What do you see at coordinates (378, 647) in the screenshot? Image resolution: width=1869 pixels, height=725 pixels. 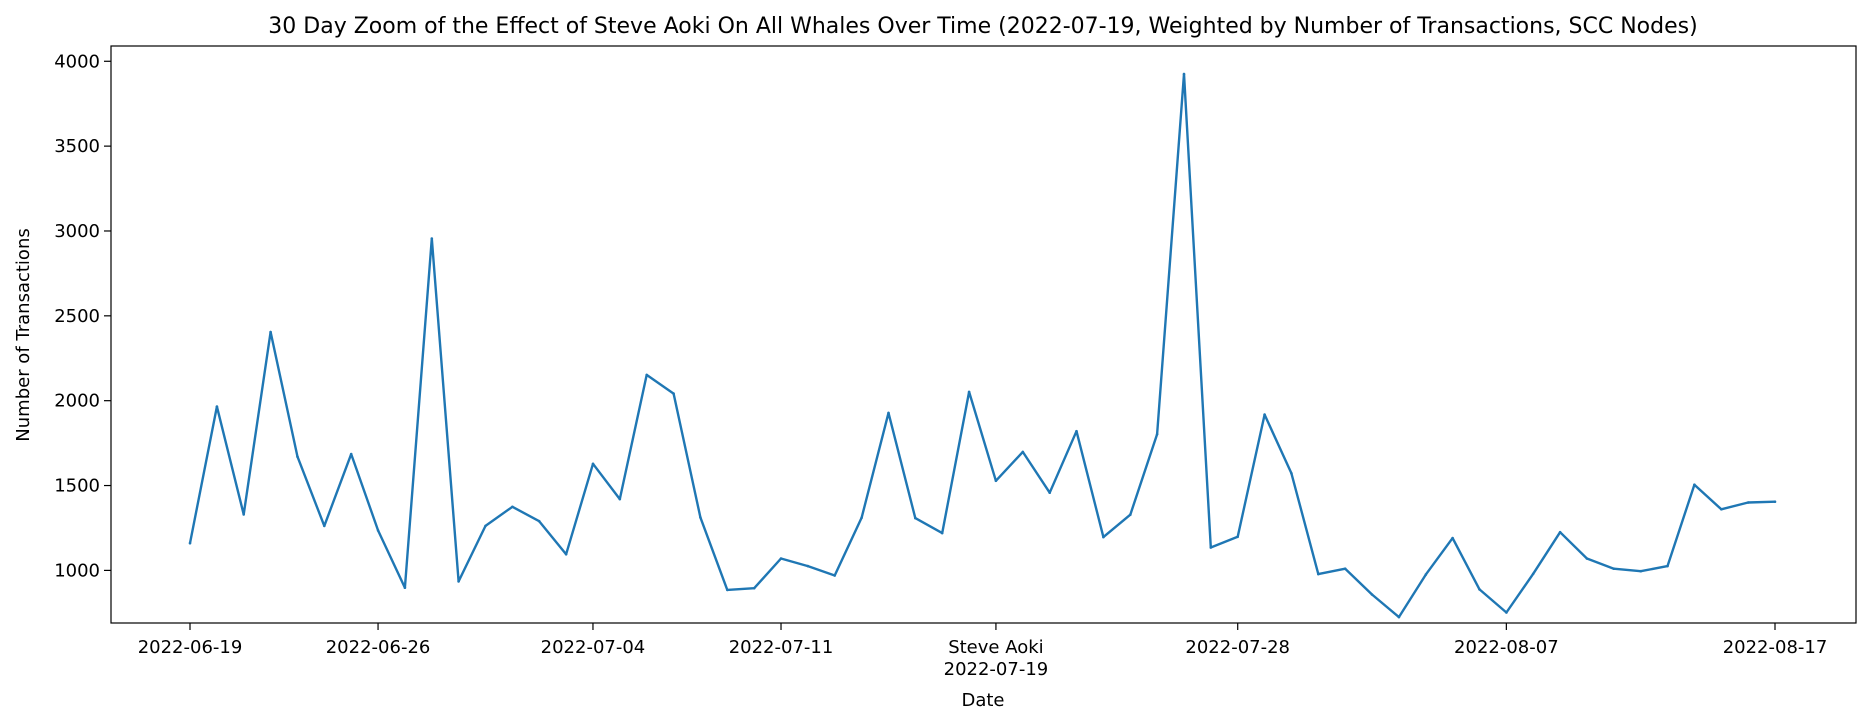 I see `x-tick-label: 2022-06-26` at bounding box center [378, 647].